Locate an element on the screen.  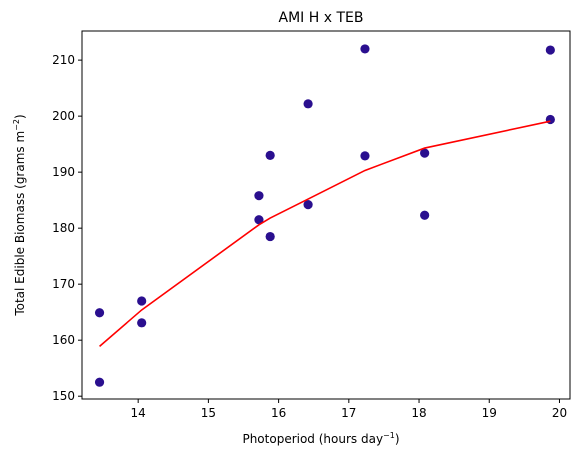
y-tick-label: 190 is located at coordinates (63, 172).